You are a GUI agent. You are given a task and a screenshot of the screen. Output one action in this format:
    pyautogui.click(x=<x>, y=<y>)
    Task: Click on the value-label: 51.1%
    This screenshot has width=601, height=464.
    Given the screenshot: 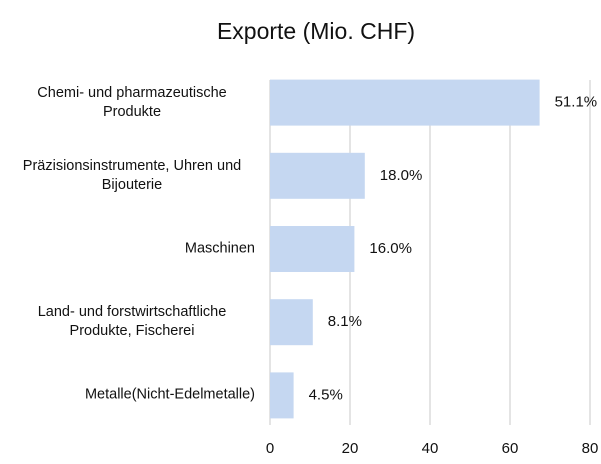 What is the action you would take?
    pyautogui.click(x=576, y=102)
    